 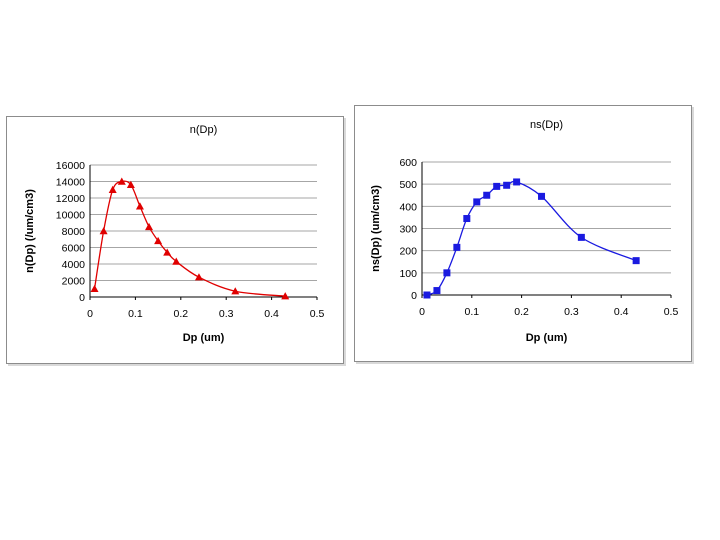 I want to click on chart-ns-xtick-label: 0.4, so click(x=621, y=312).